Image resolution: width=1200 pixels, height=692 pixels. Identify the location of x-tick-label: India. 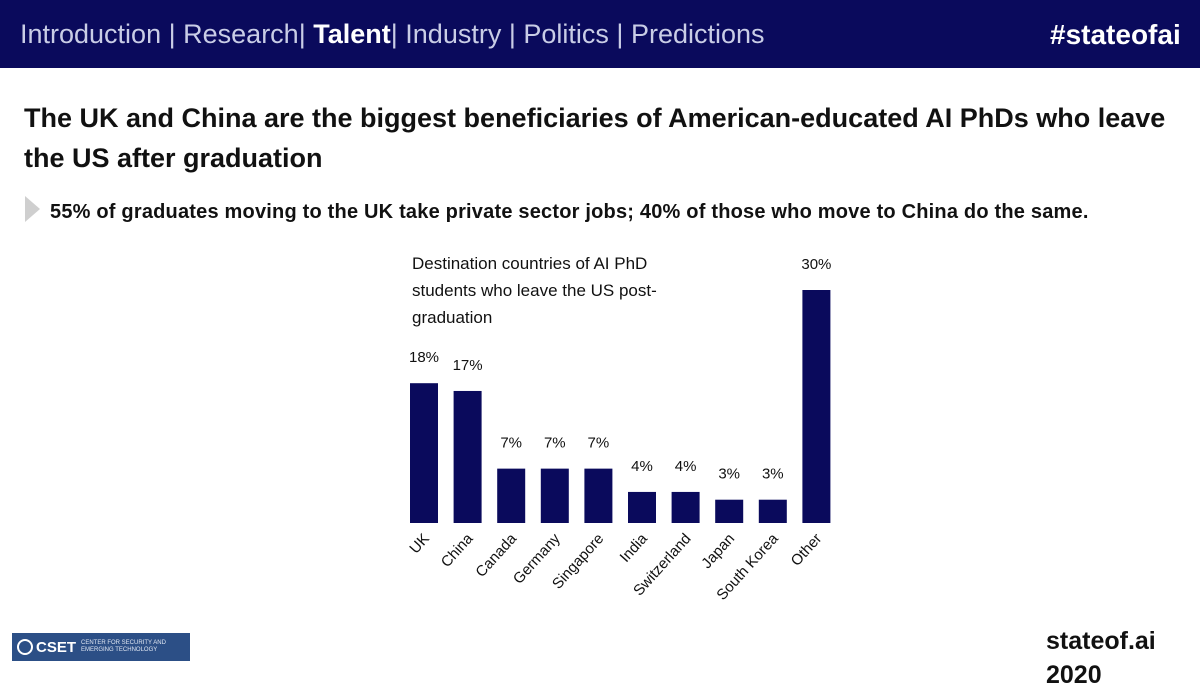
(634, 548).